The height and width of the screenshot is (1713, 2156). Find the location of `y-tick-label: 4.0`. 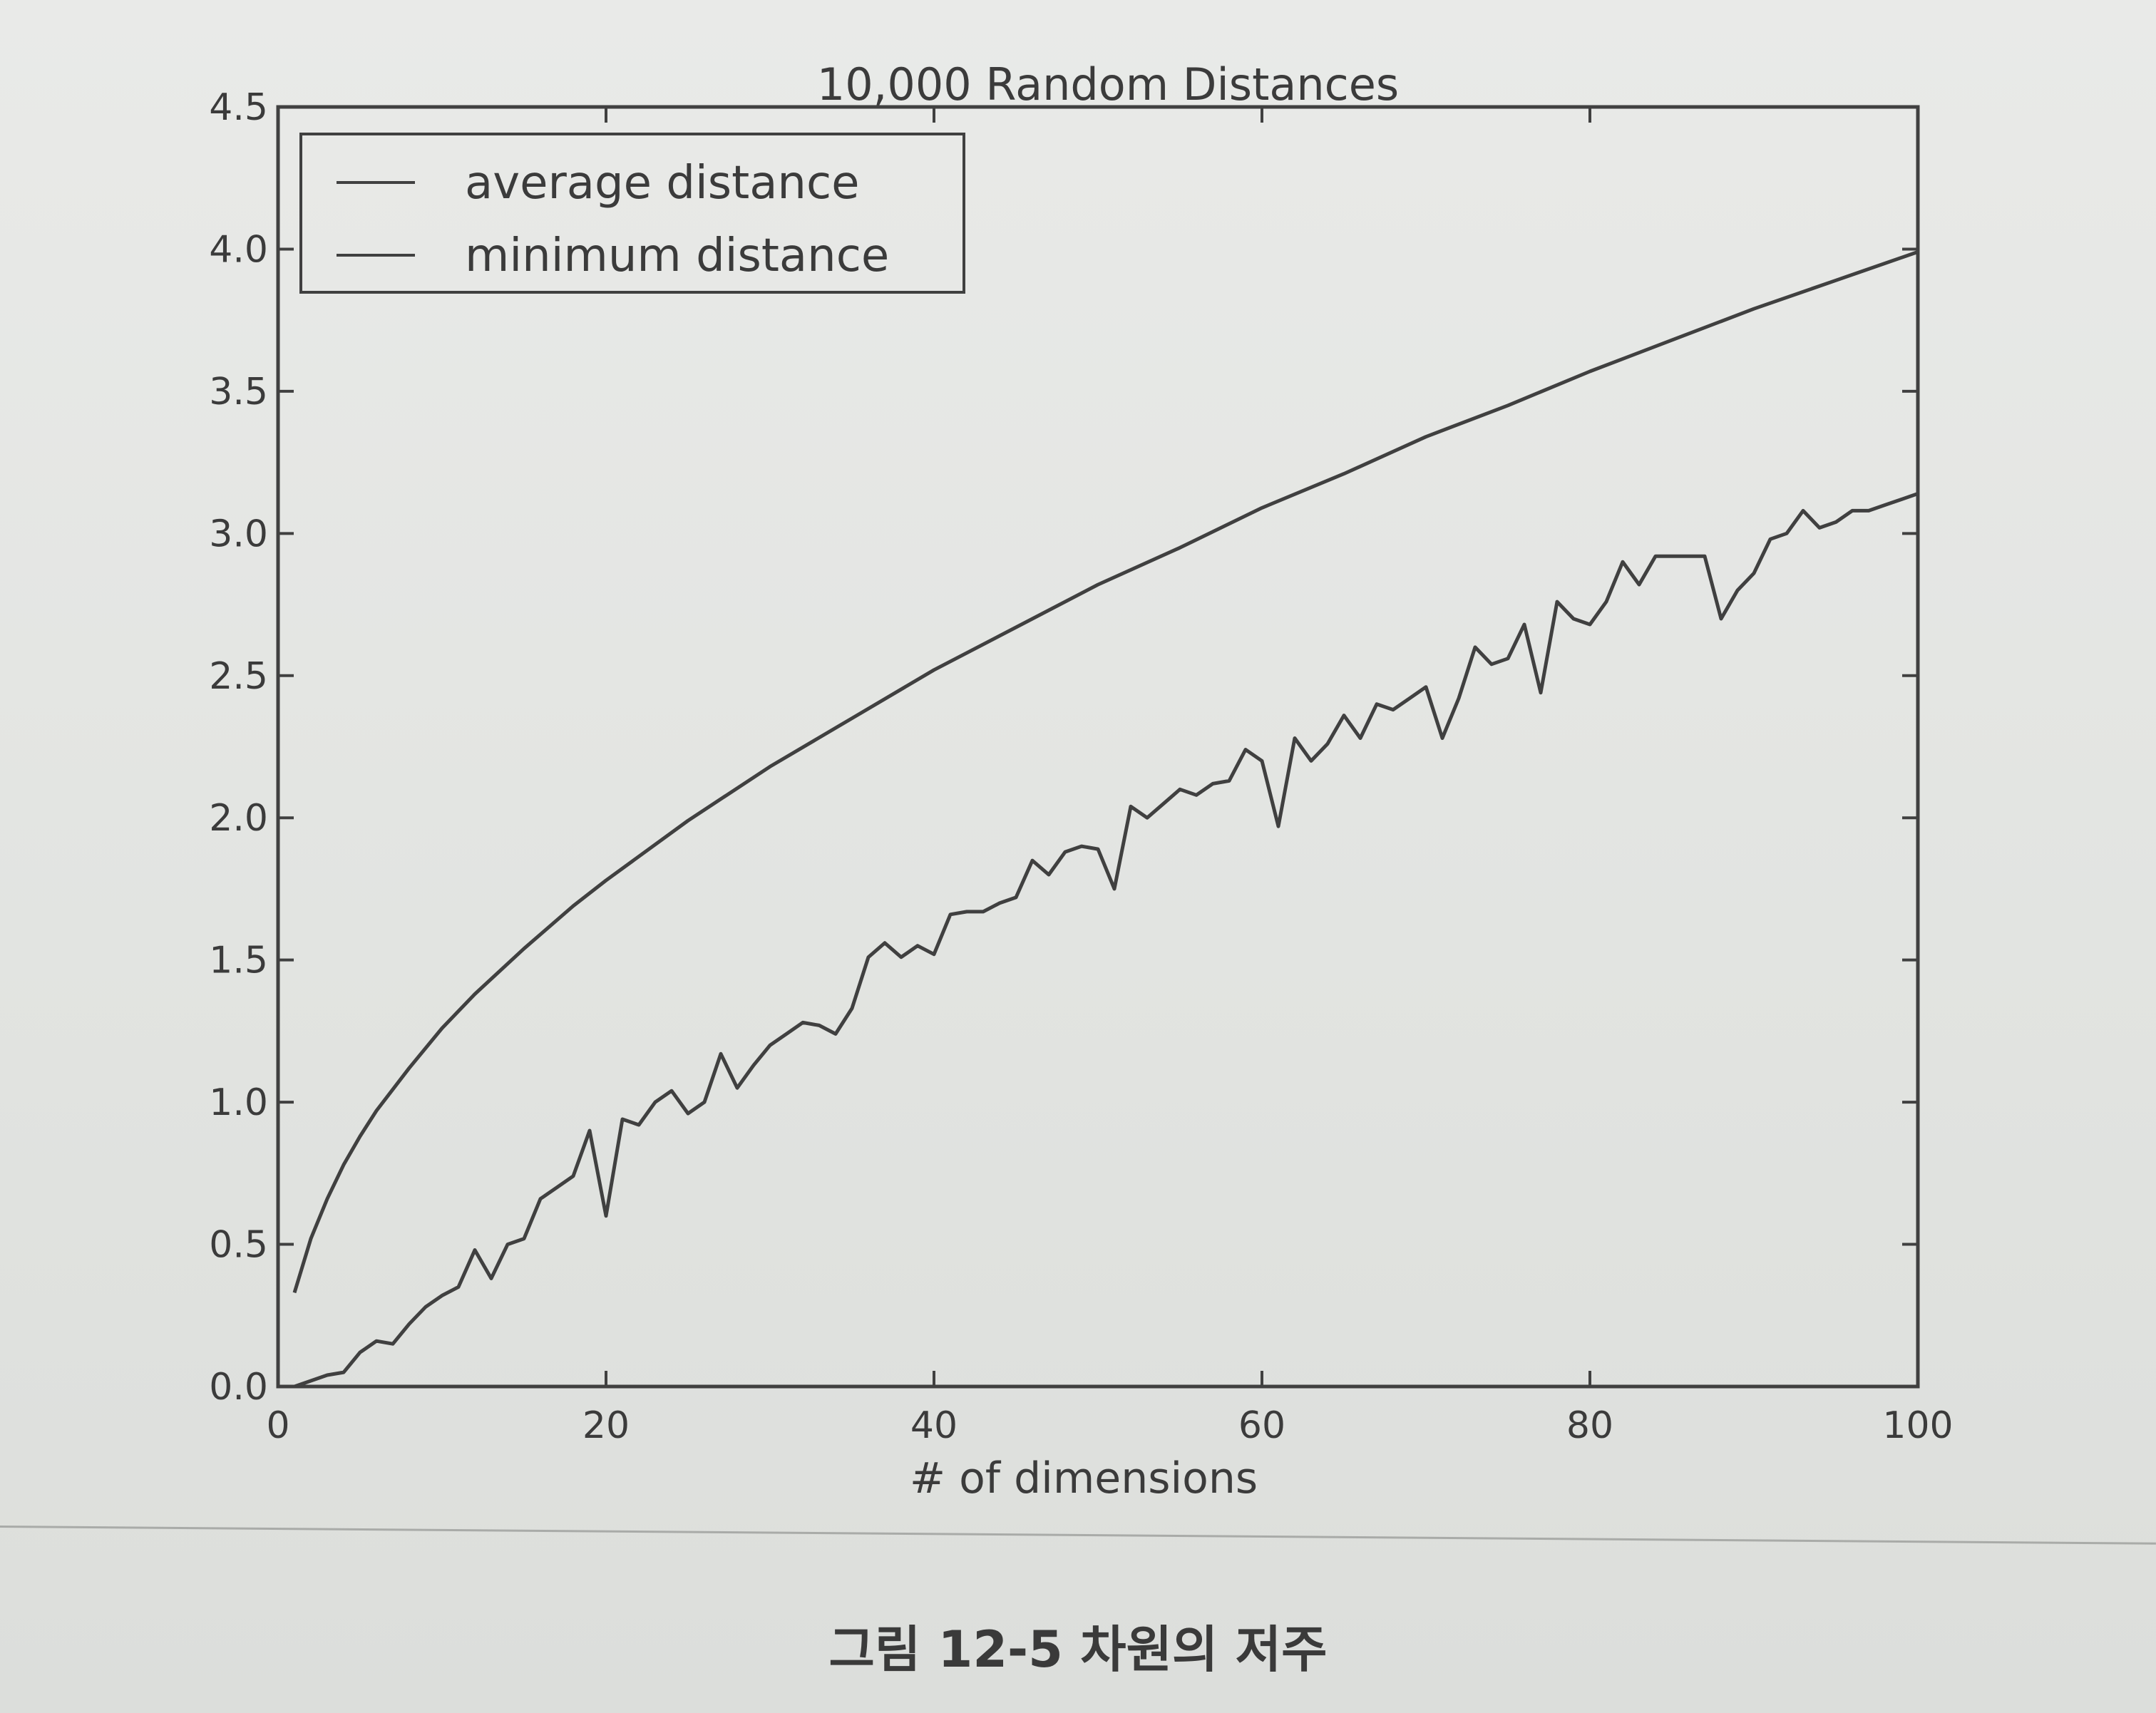

y-tick-label: 4.0 is located at coordinates (238, 249).